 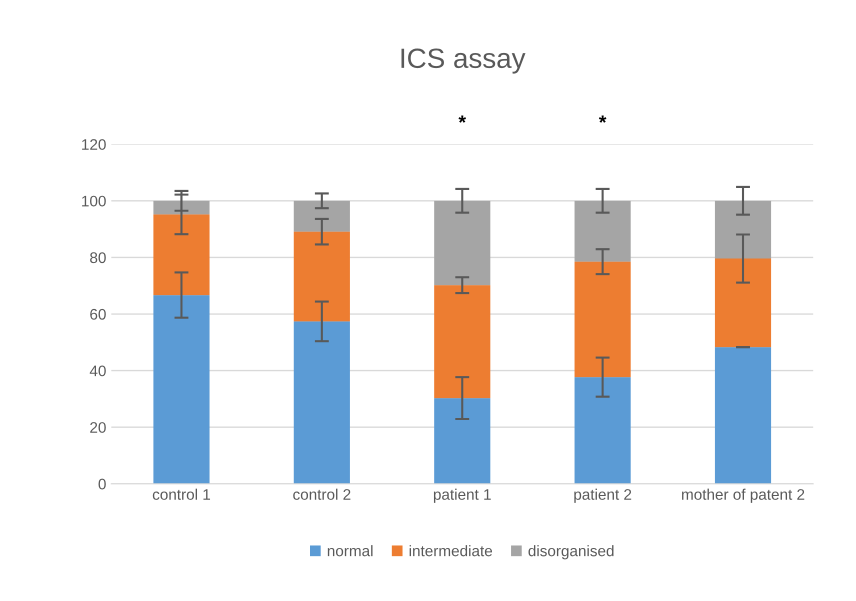 I want to click on x-tick-label: patient 2, so click(x=603, y=495).